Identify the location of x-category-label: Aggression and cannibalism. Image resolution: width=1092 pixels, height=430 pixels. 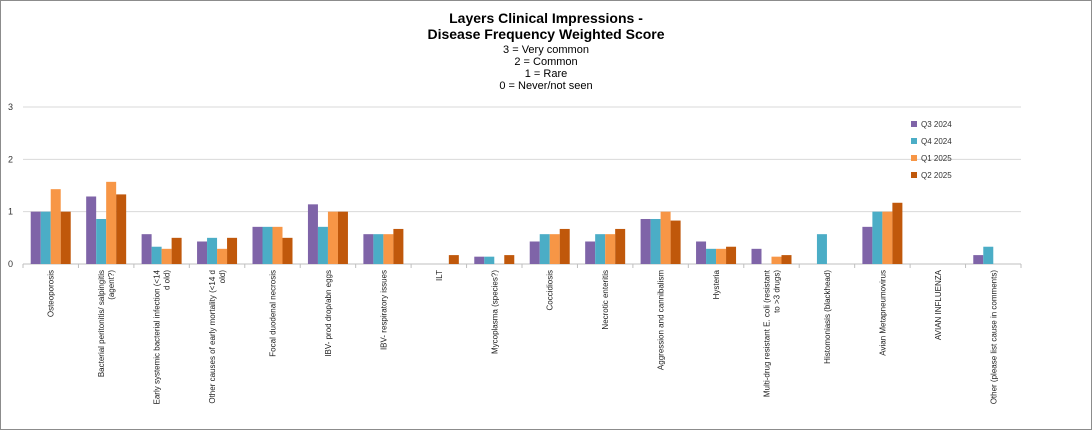
(661, 320).